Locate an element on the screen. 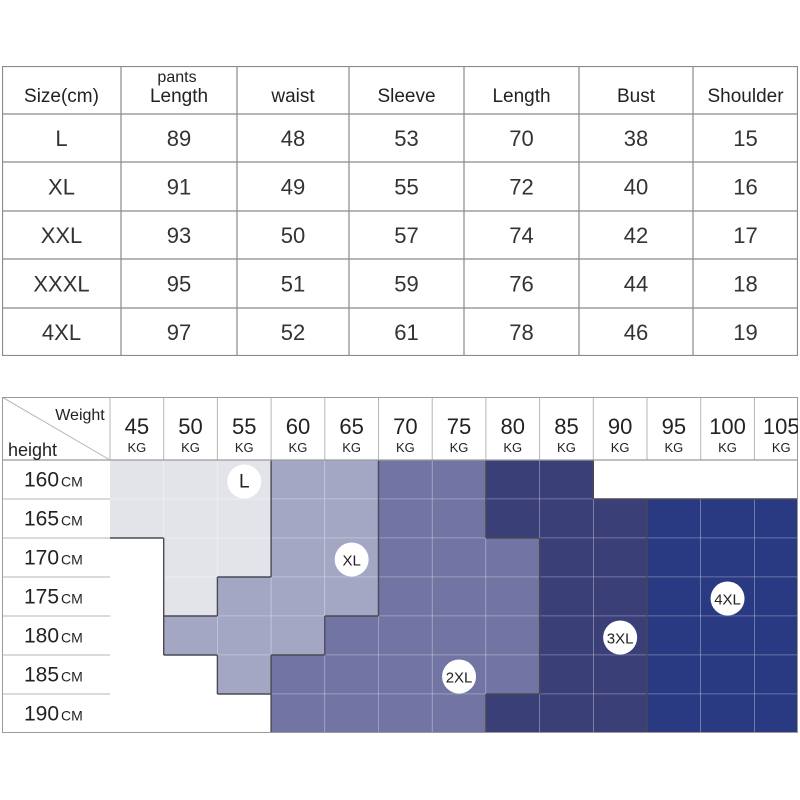  table-header-cell: Sleeve is located at coordinates (406, 96).